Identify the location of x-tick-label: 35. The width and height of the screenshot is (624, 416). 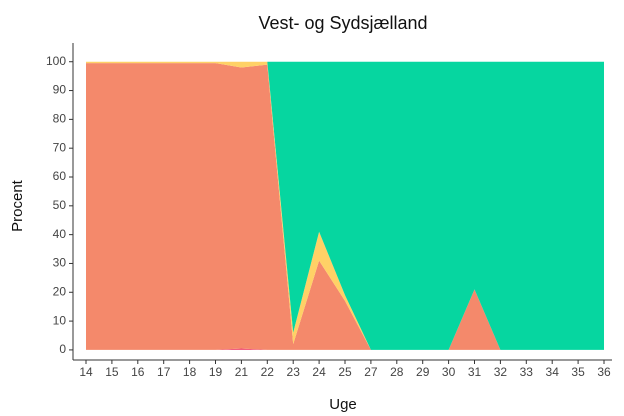
(578, 372).